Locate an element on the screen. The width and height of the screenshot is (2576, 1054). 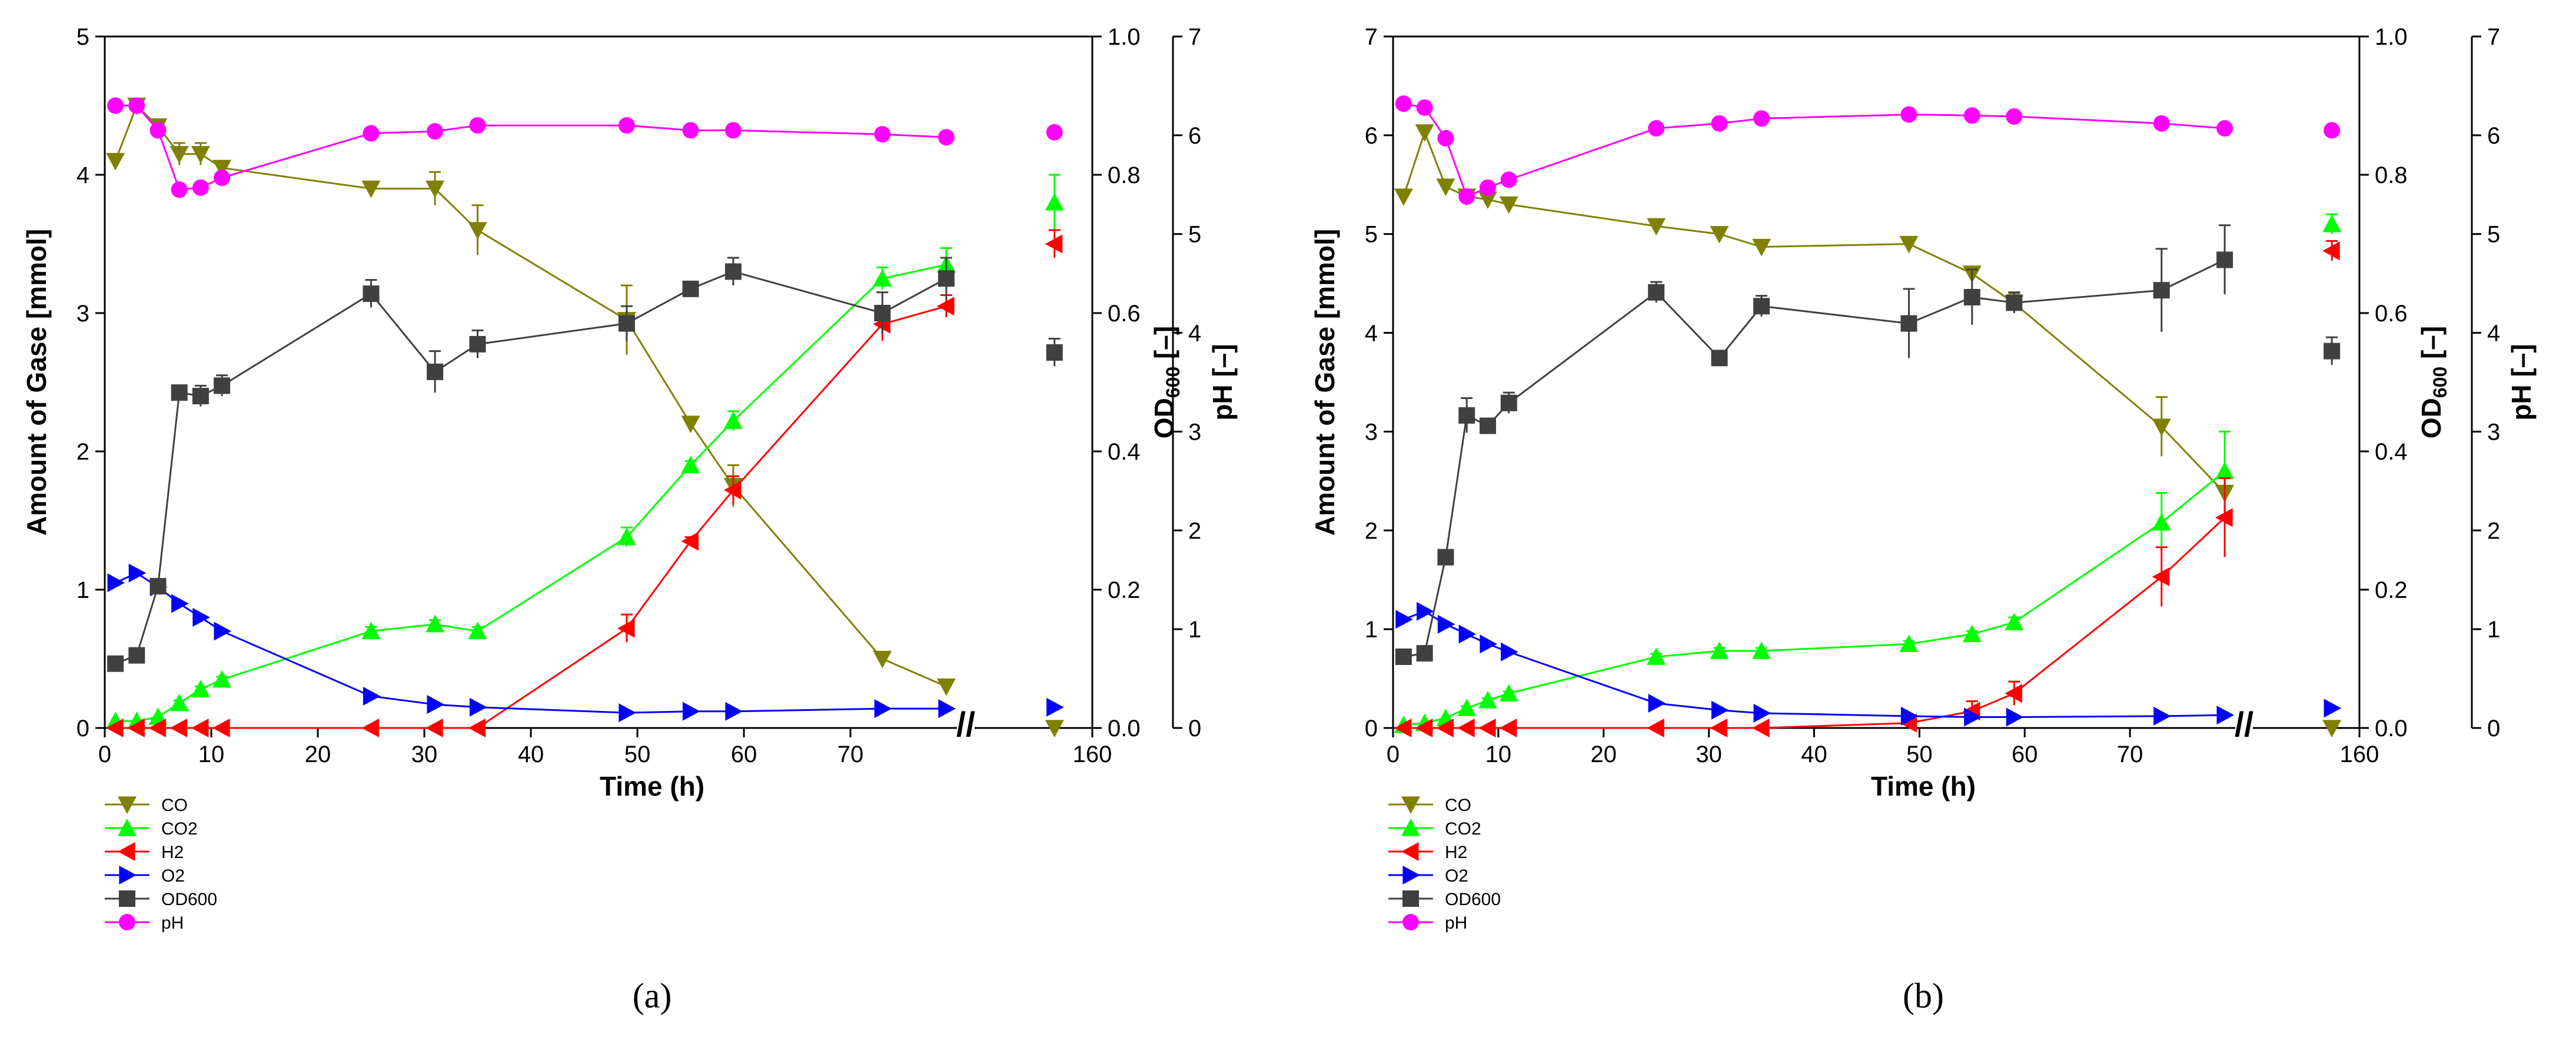
legend-label-ph: pH is located at coordinates (172, 923).